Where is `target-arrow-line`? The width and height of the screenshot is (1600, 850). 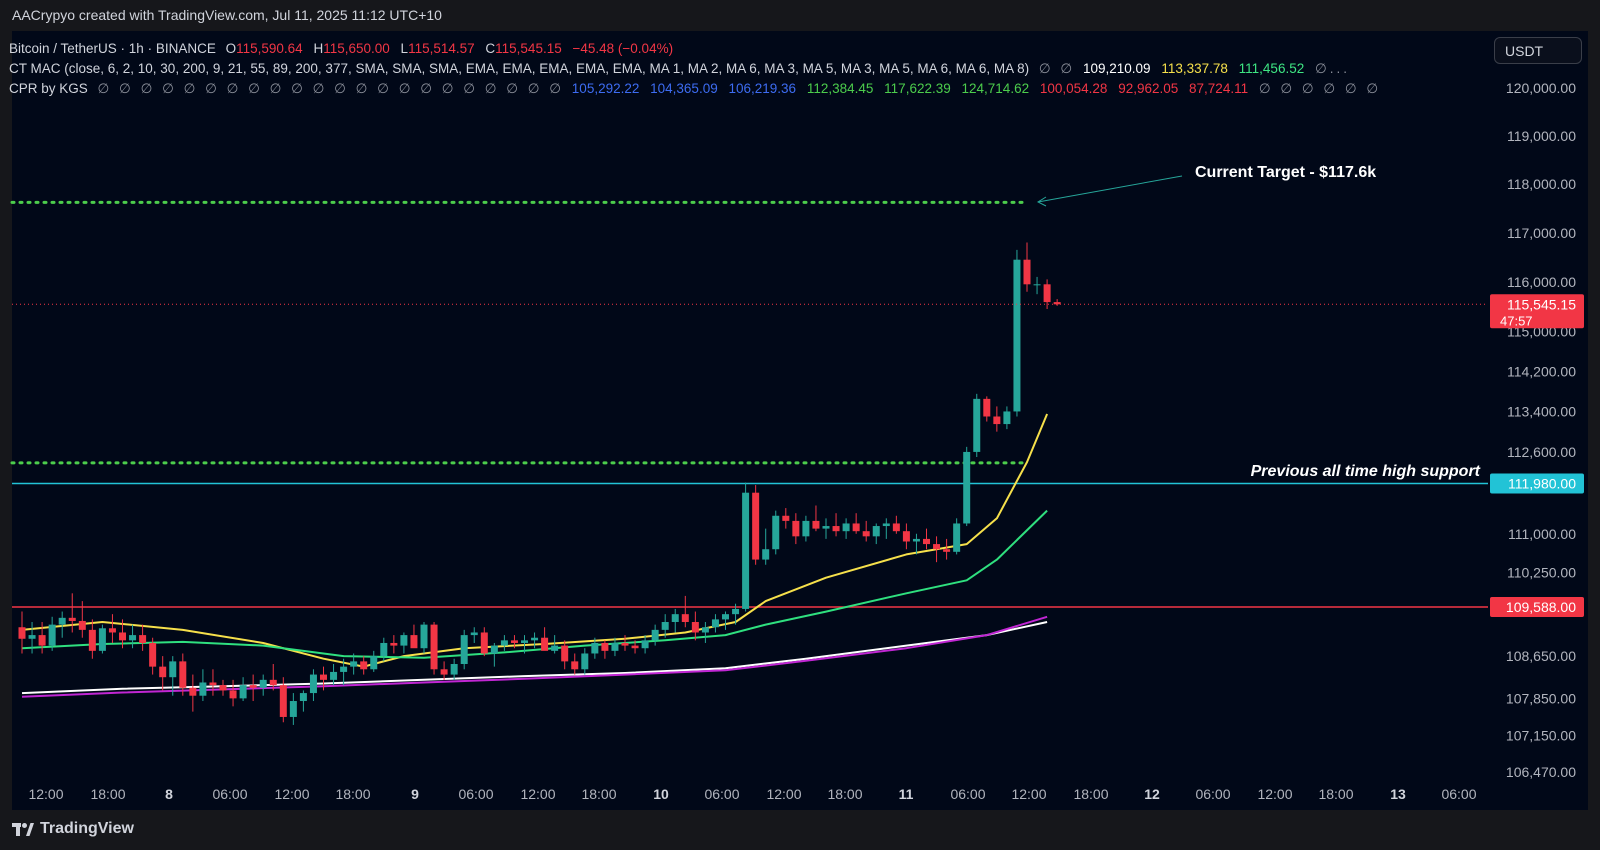
target-arrow-line is located at coordinates (1110, 189).